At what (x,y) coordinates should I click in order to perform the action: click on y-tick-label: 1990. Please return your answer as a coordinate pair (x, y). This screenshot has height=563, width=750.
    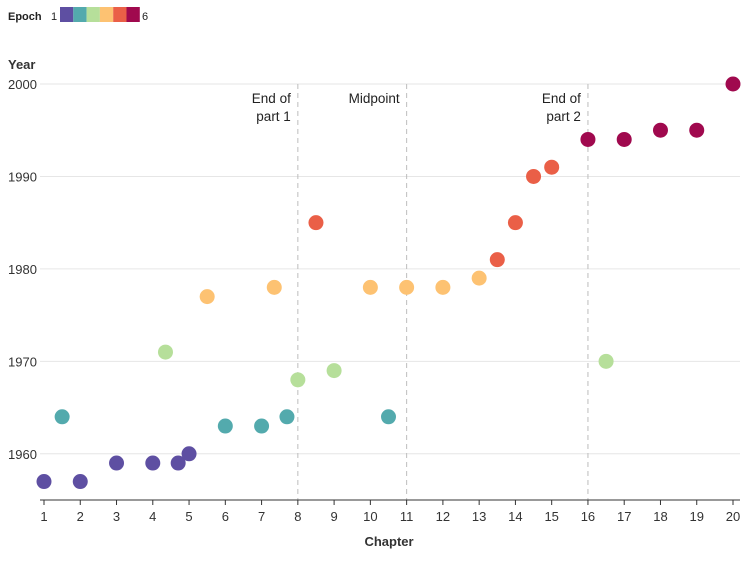
    Looking at the image, I should click on (22, 176).